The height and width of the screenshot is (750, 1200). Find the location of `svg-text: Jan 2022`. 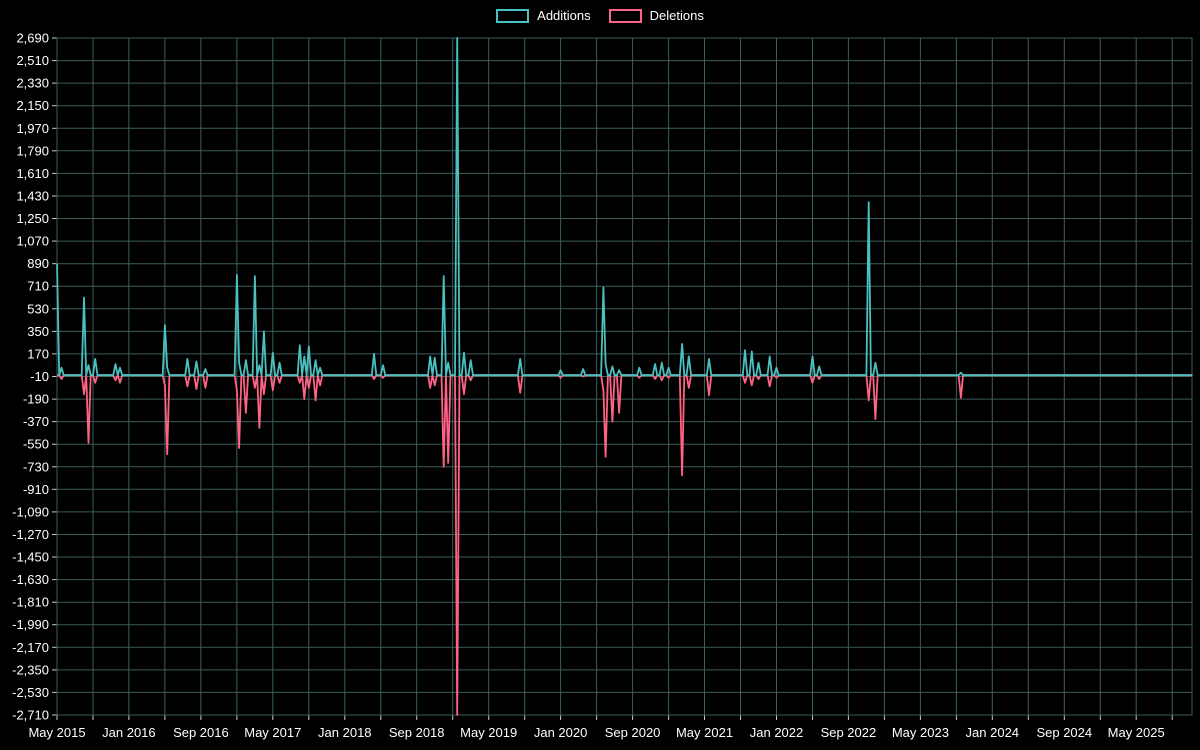

svg-text: Jan 2022 is located at coordinates (777, 732).